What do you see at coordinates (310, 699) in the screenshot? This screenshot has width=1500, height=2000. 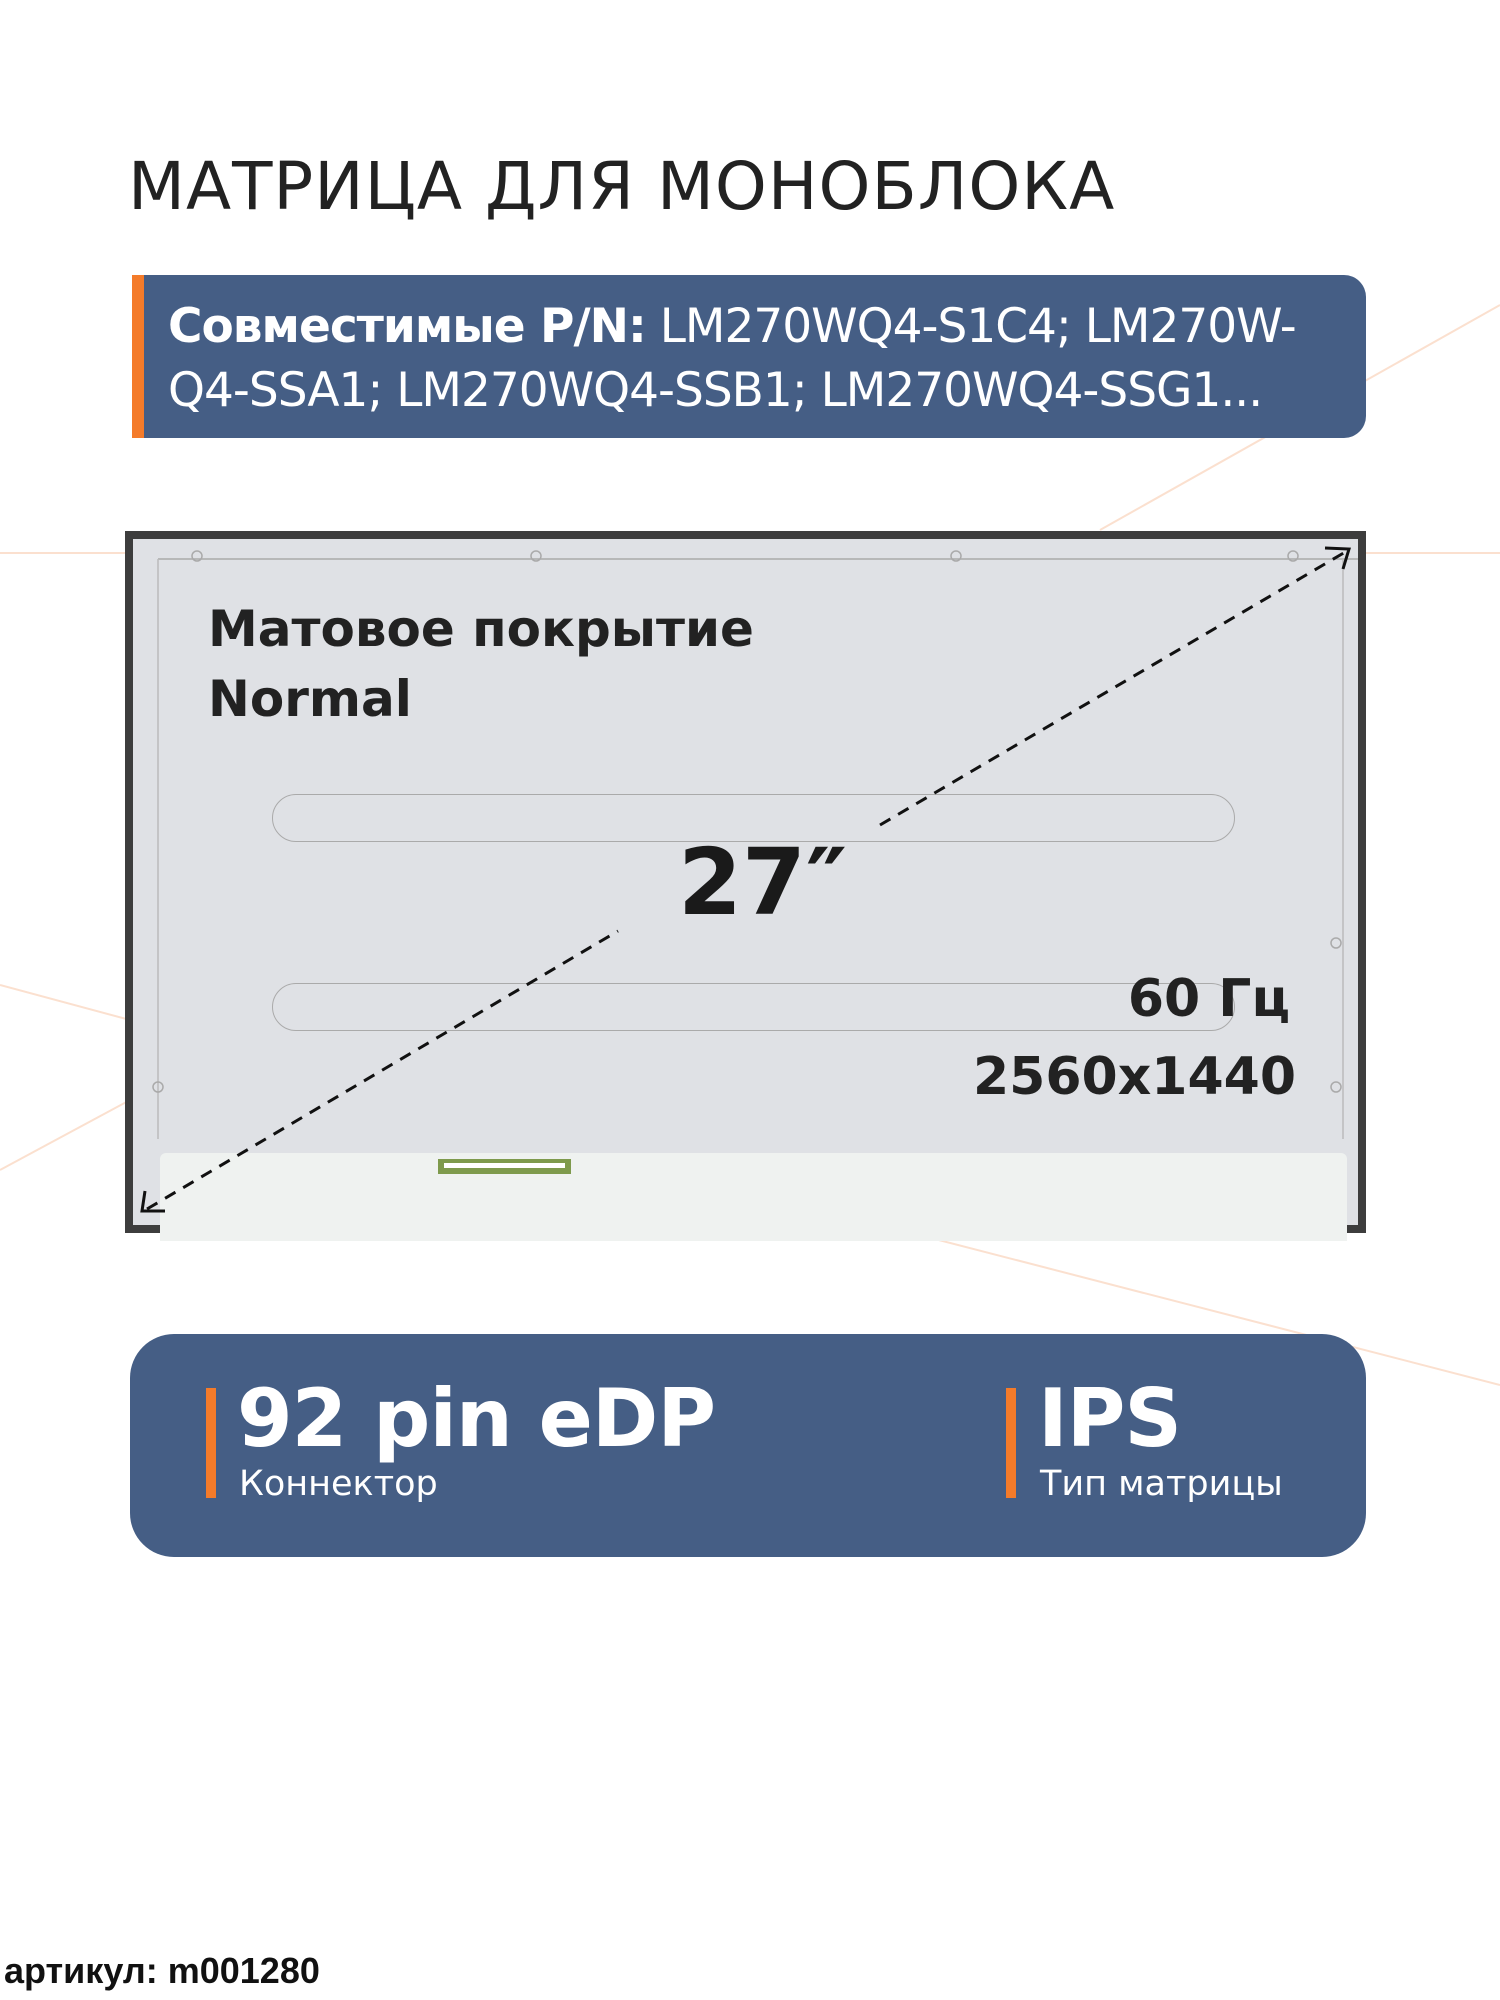 I see `coating-type: Normal` at bounding box center [310, 699].